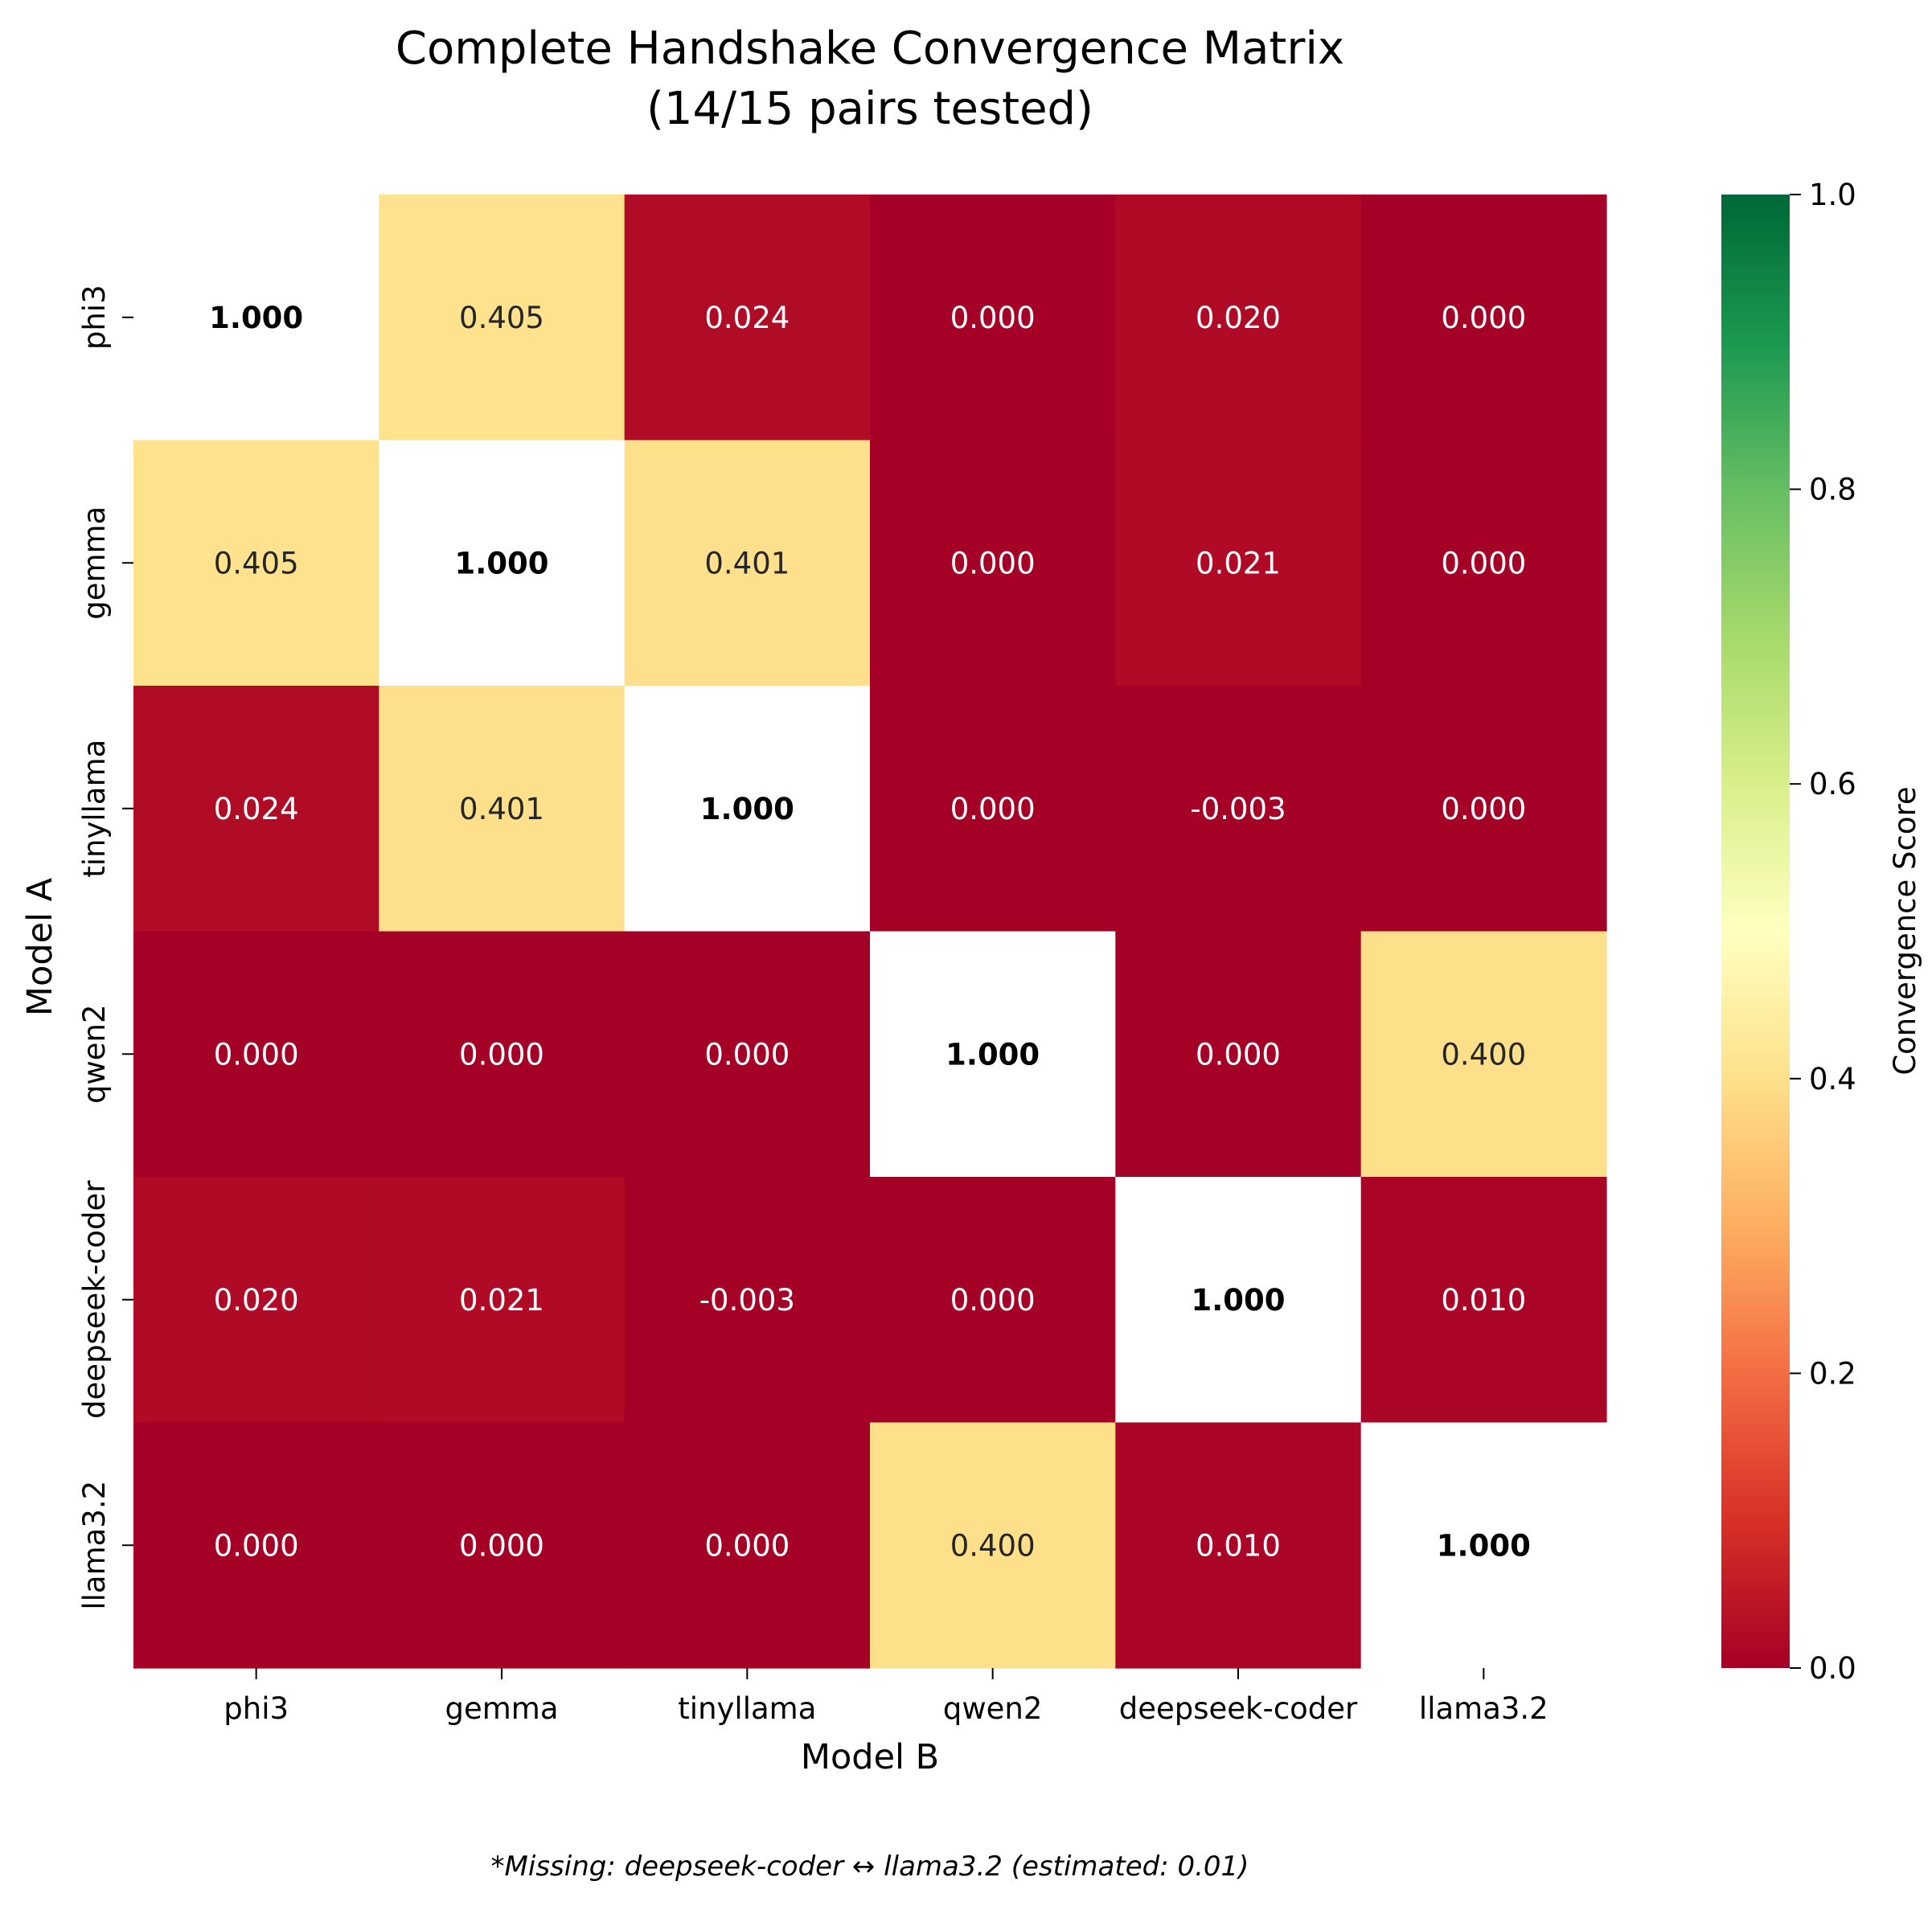 The height and width of the screenshot is (1910, 1932). What do you see at coordinates (94, 1299) in the screenshot?
I see `y-tick-label: deepseek-coder` at bounding box center [94, 1299].